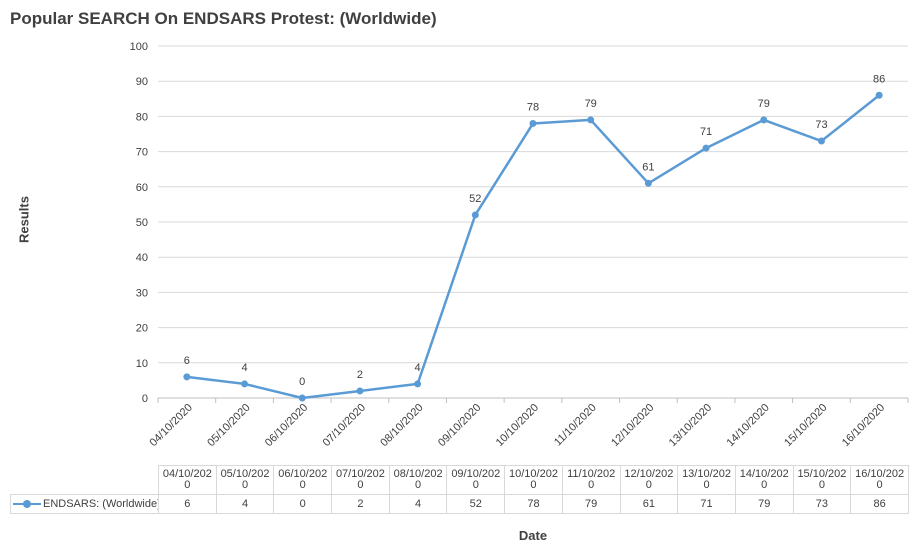 The height and width of the screenshot is (557, 924). What do you see at coordinates (533, 535) in the screenshot?
I see `x-axis-label: Date` at bounding box center [533, 535].